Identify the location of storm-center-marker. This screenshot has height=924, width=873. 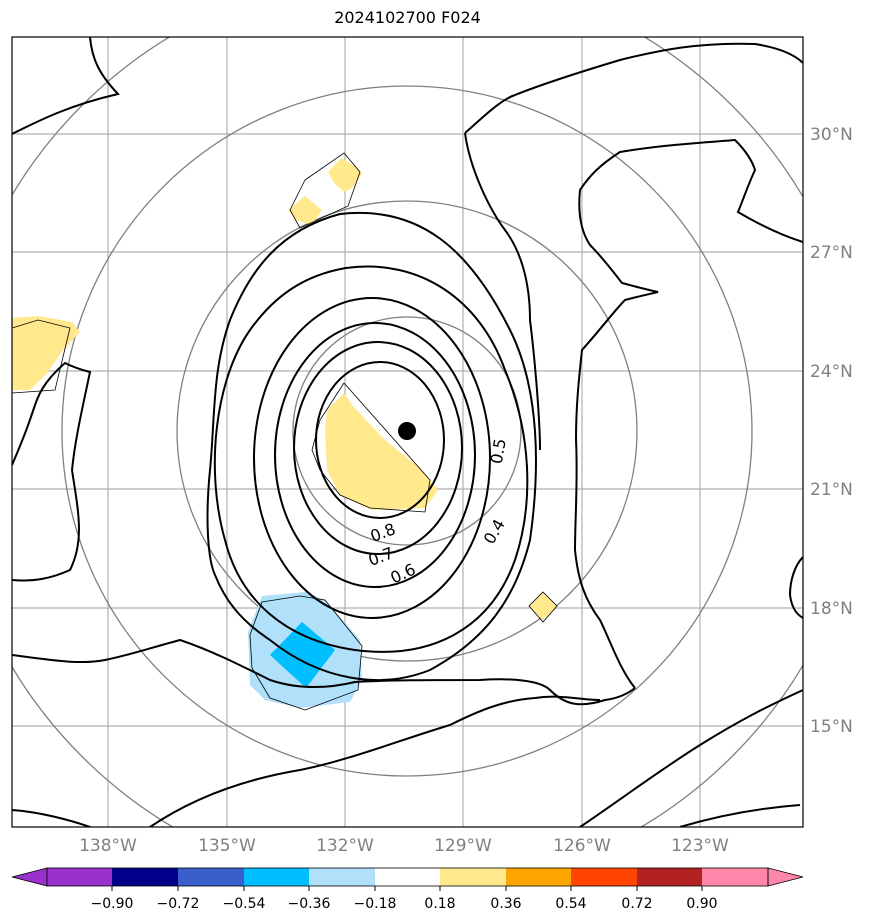
(407, 431).